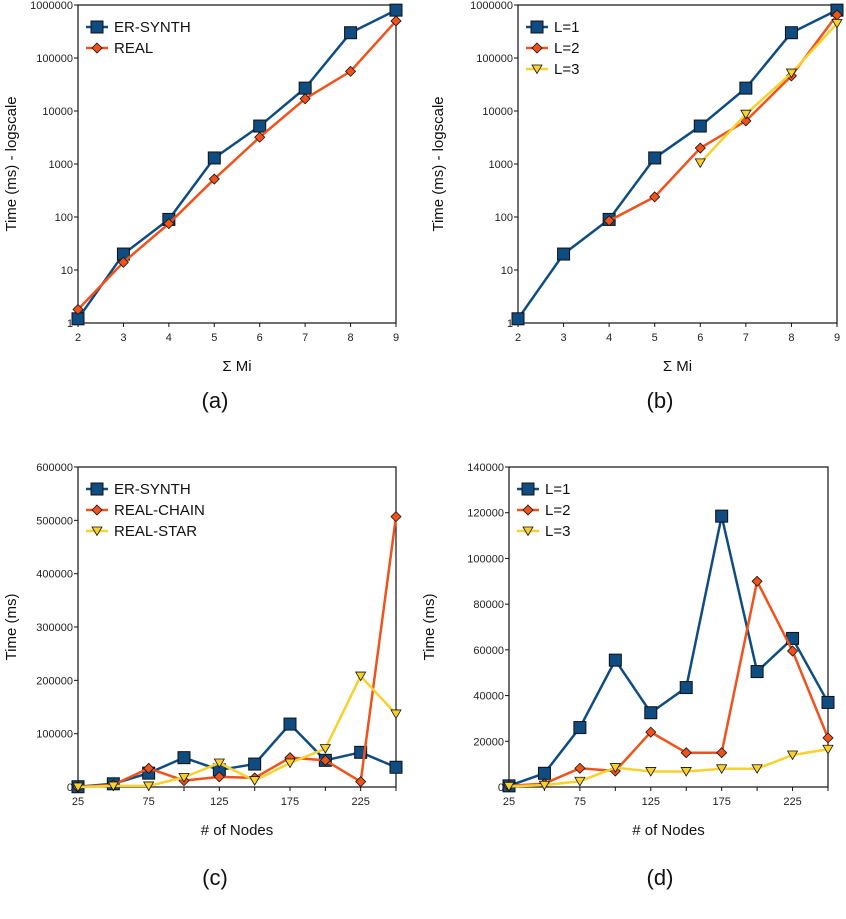 The image size is (846, 919). I want to click on y-tick-label: 0, so click(501, 788).